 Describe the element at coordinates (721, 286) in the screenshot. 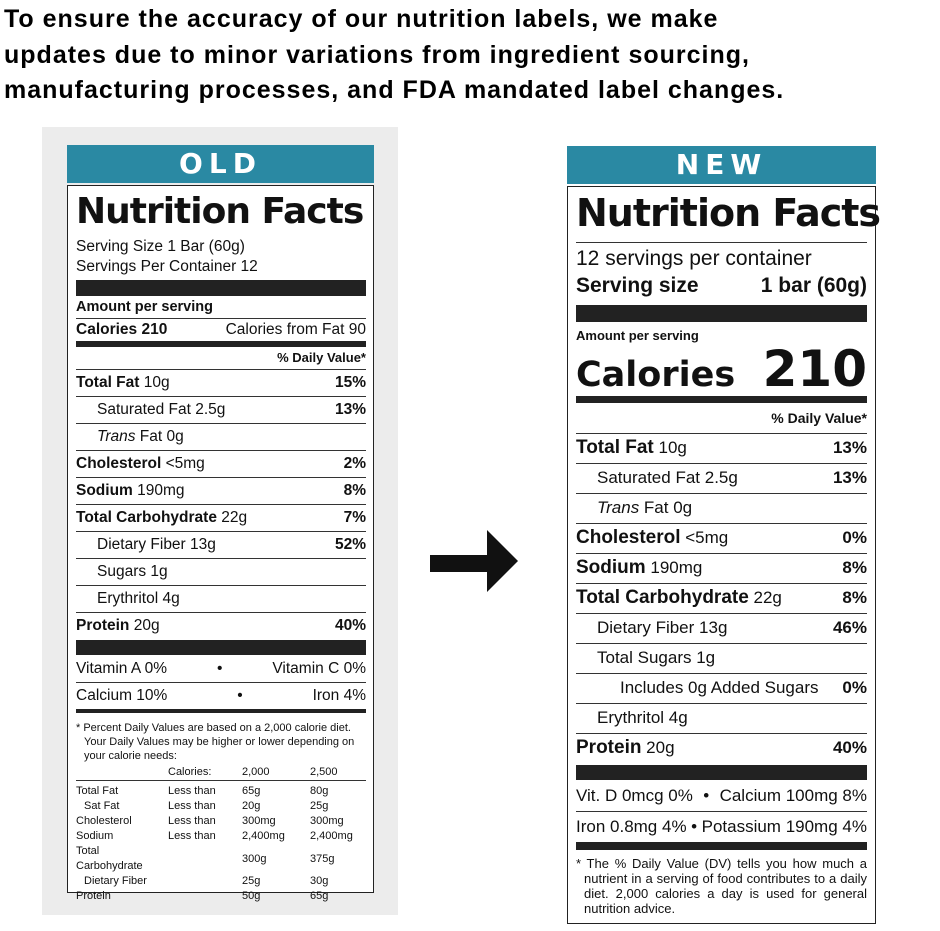

I see `new-serving-size-row: Serving size 1 bar (60g)` at that location.